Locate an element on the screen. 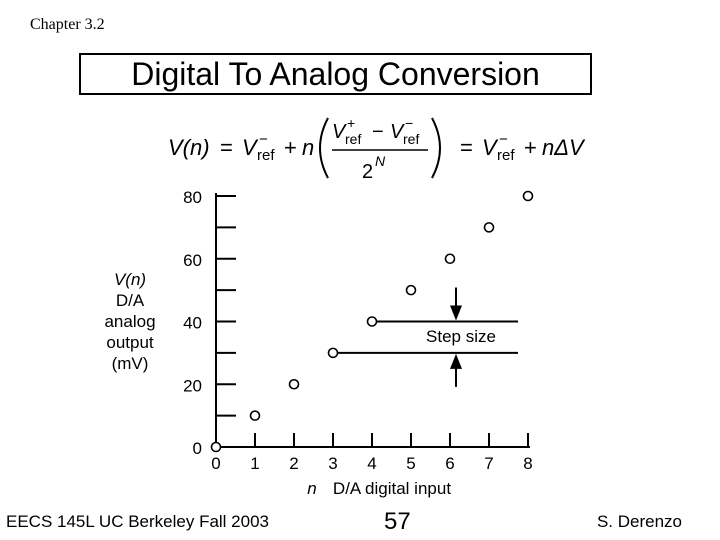 This screenshot has width=720, height=540. formula-N: N is located at coordinates (380, 161).